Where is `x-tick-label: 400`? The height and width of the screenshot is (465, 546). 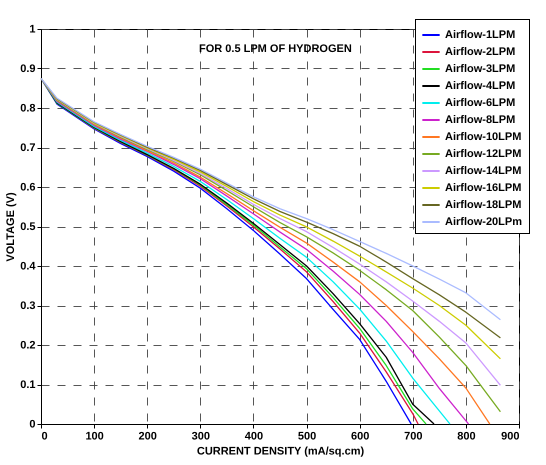 x-tick-label: 400 is located at coordinates (254, 436).